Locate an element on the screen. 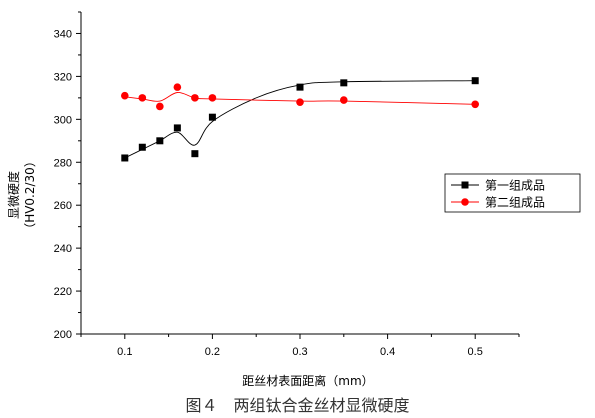 Image resolution: width=595 pixels, height=418 pixels. x-tick-label: 0.3 is located at coordinates (299, 352).